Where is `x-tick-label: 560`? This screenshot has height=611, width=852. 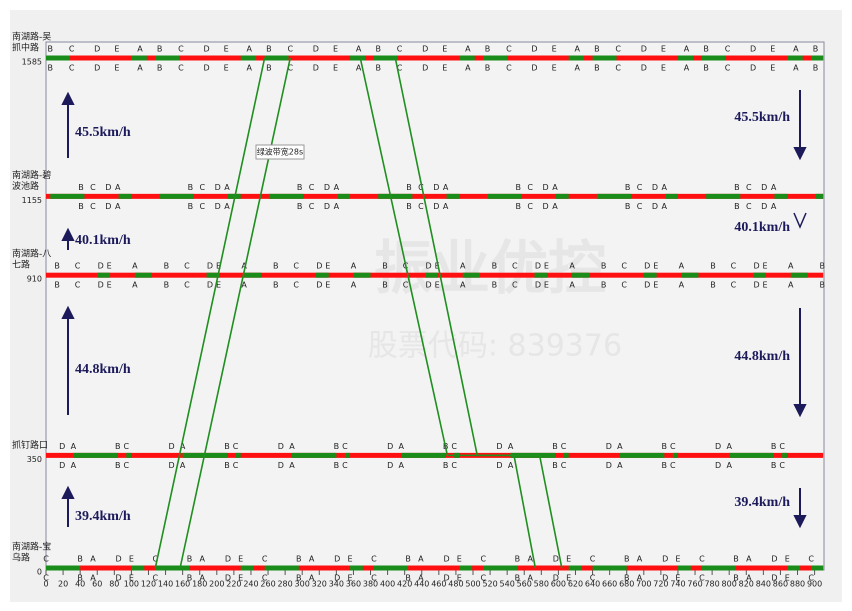 x-tick-label: 560 is located at coordinates (524, 584).